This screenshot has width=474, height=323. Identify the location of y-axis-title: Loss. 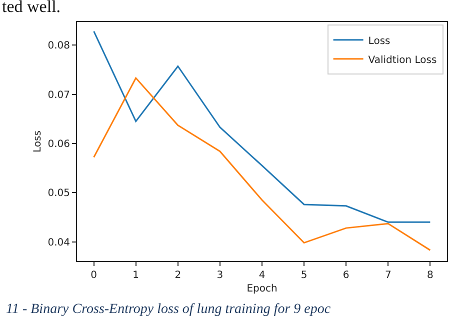
(38, 141).